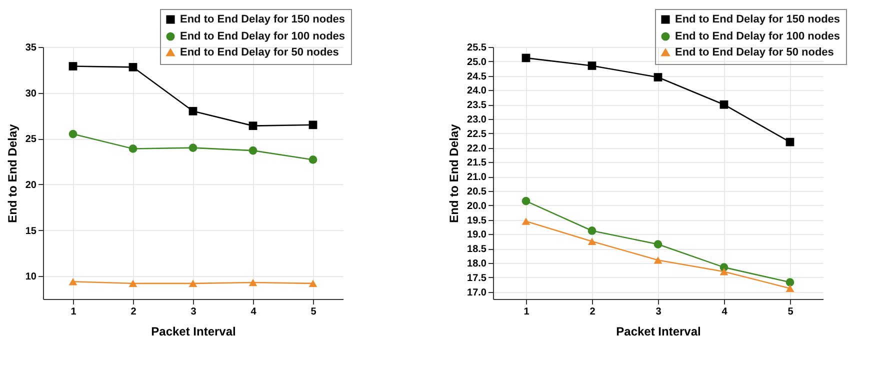 This screenshot has height=366, width=893. Describe the element at coordinates (477, 250) in the screenshot. I see `y-tick-label: 18.5` at that location.